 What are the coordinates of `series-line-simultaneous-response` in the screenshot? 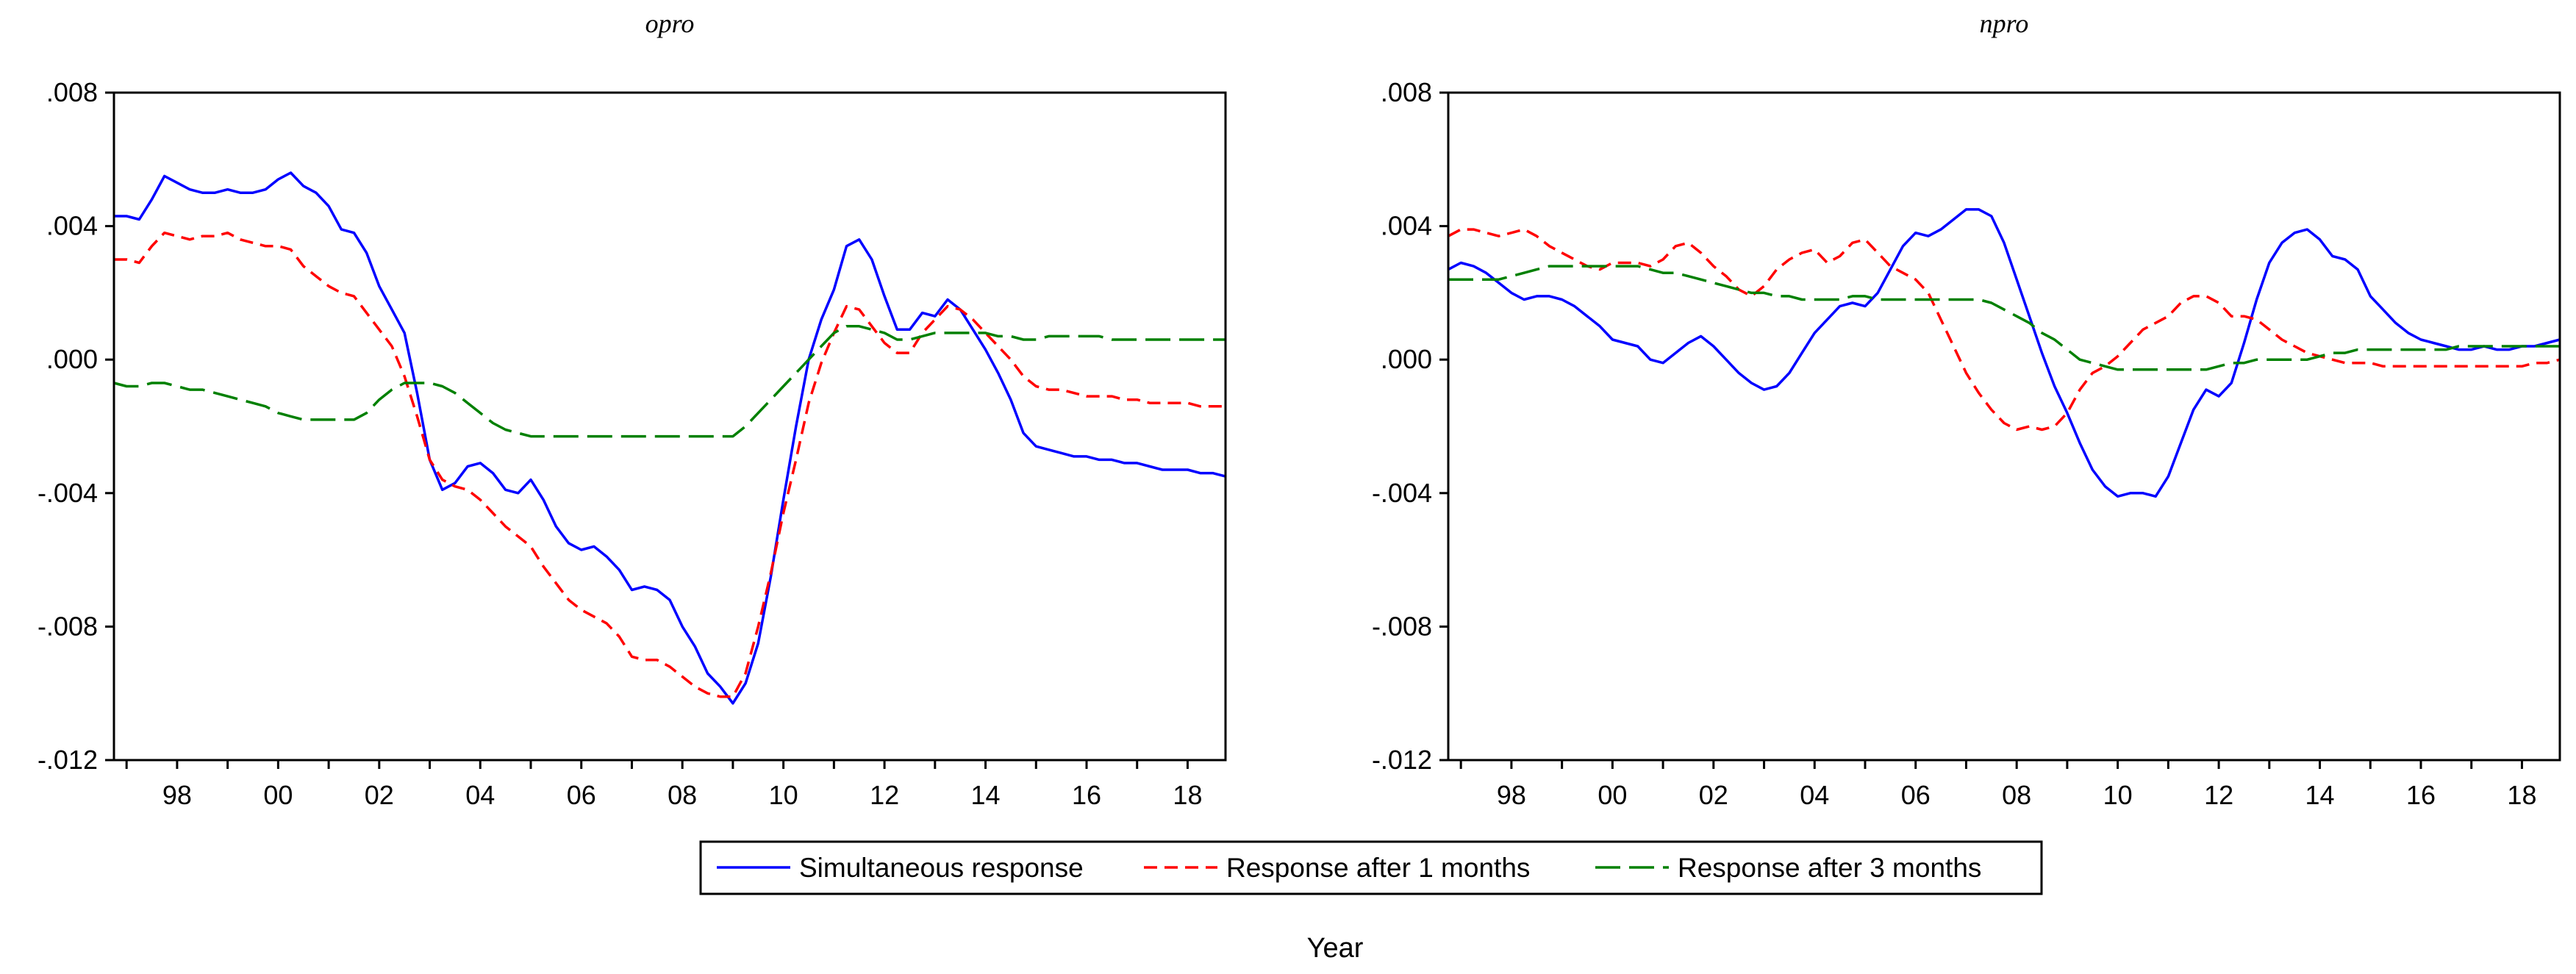 It's located at (2004, 353).